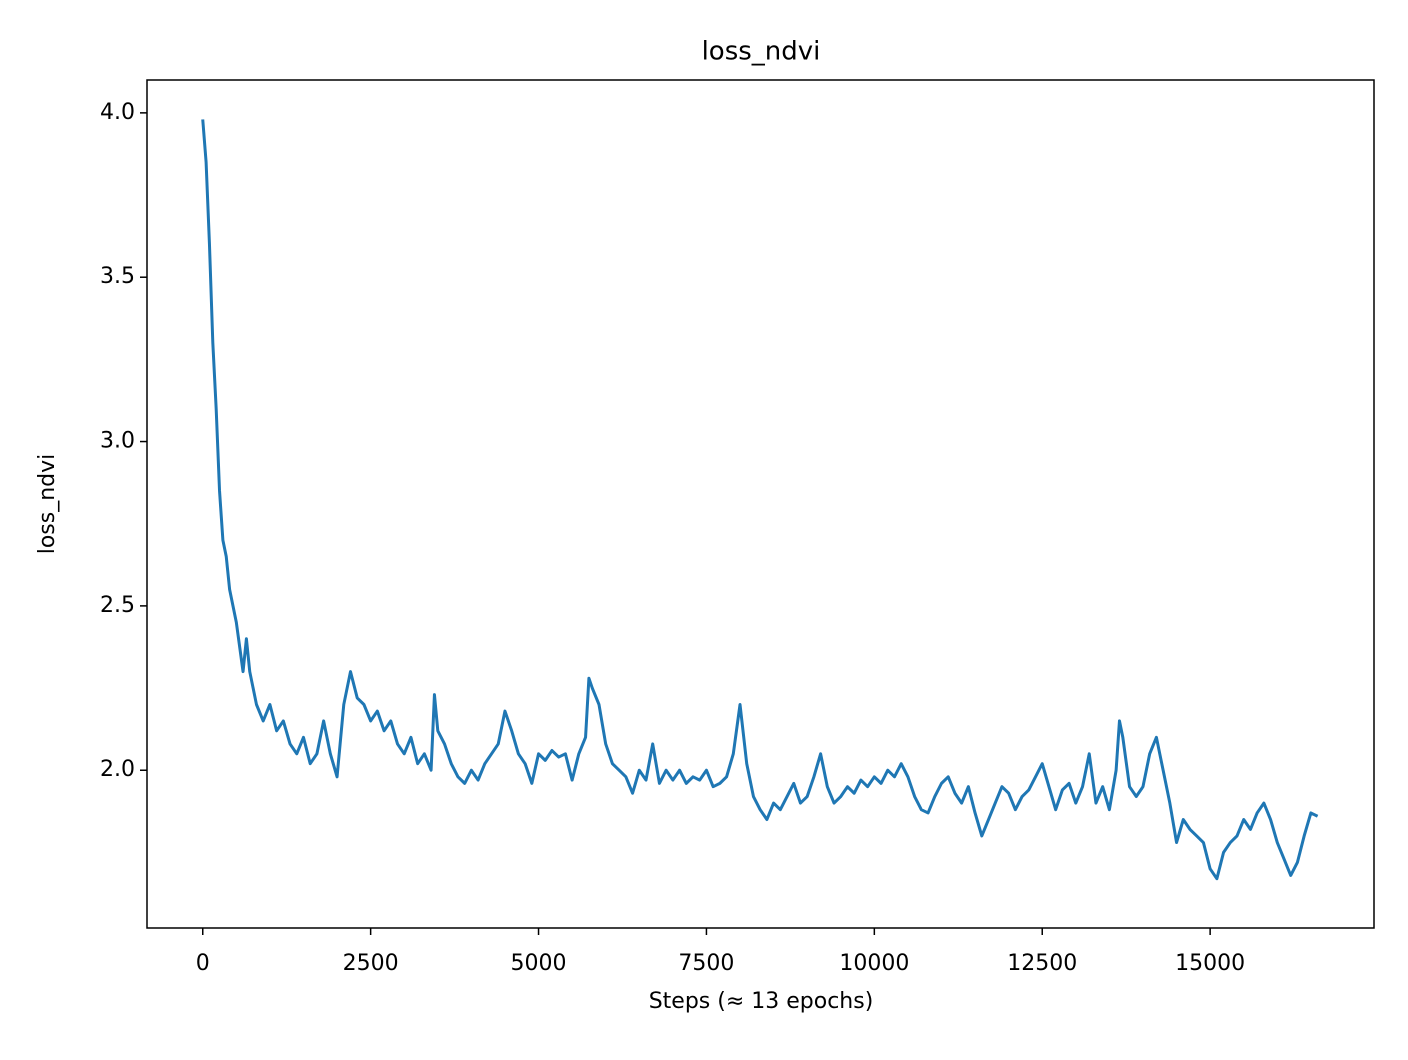  I want to click on x-axis-label: Steps (≈ 13 epochs), so click(761, 1001).